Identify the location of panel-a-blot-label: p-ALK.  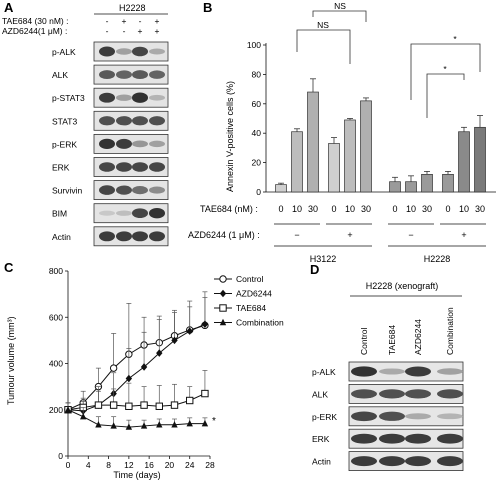
(64, 52).